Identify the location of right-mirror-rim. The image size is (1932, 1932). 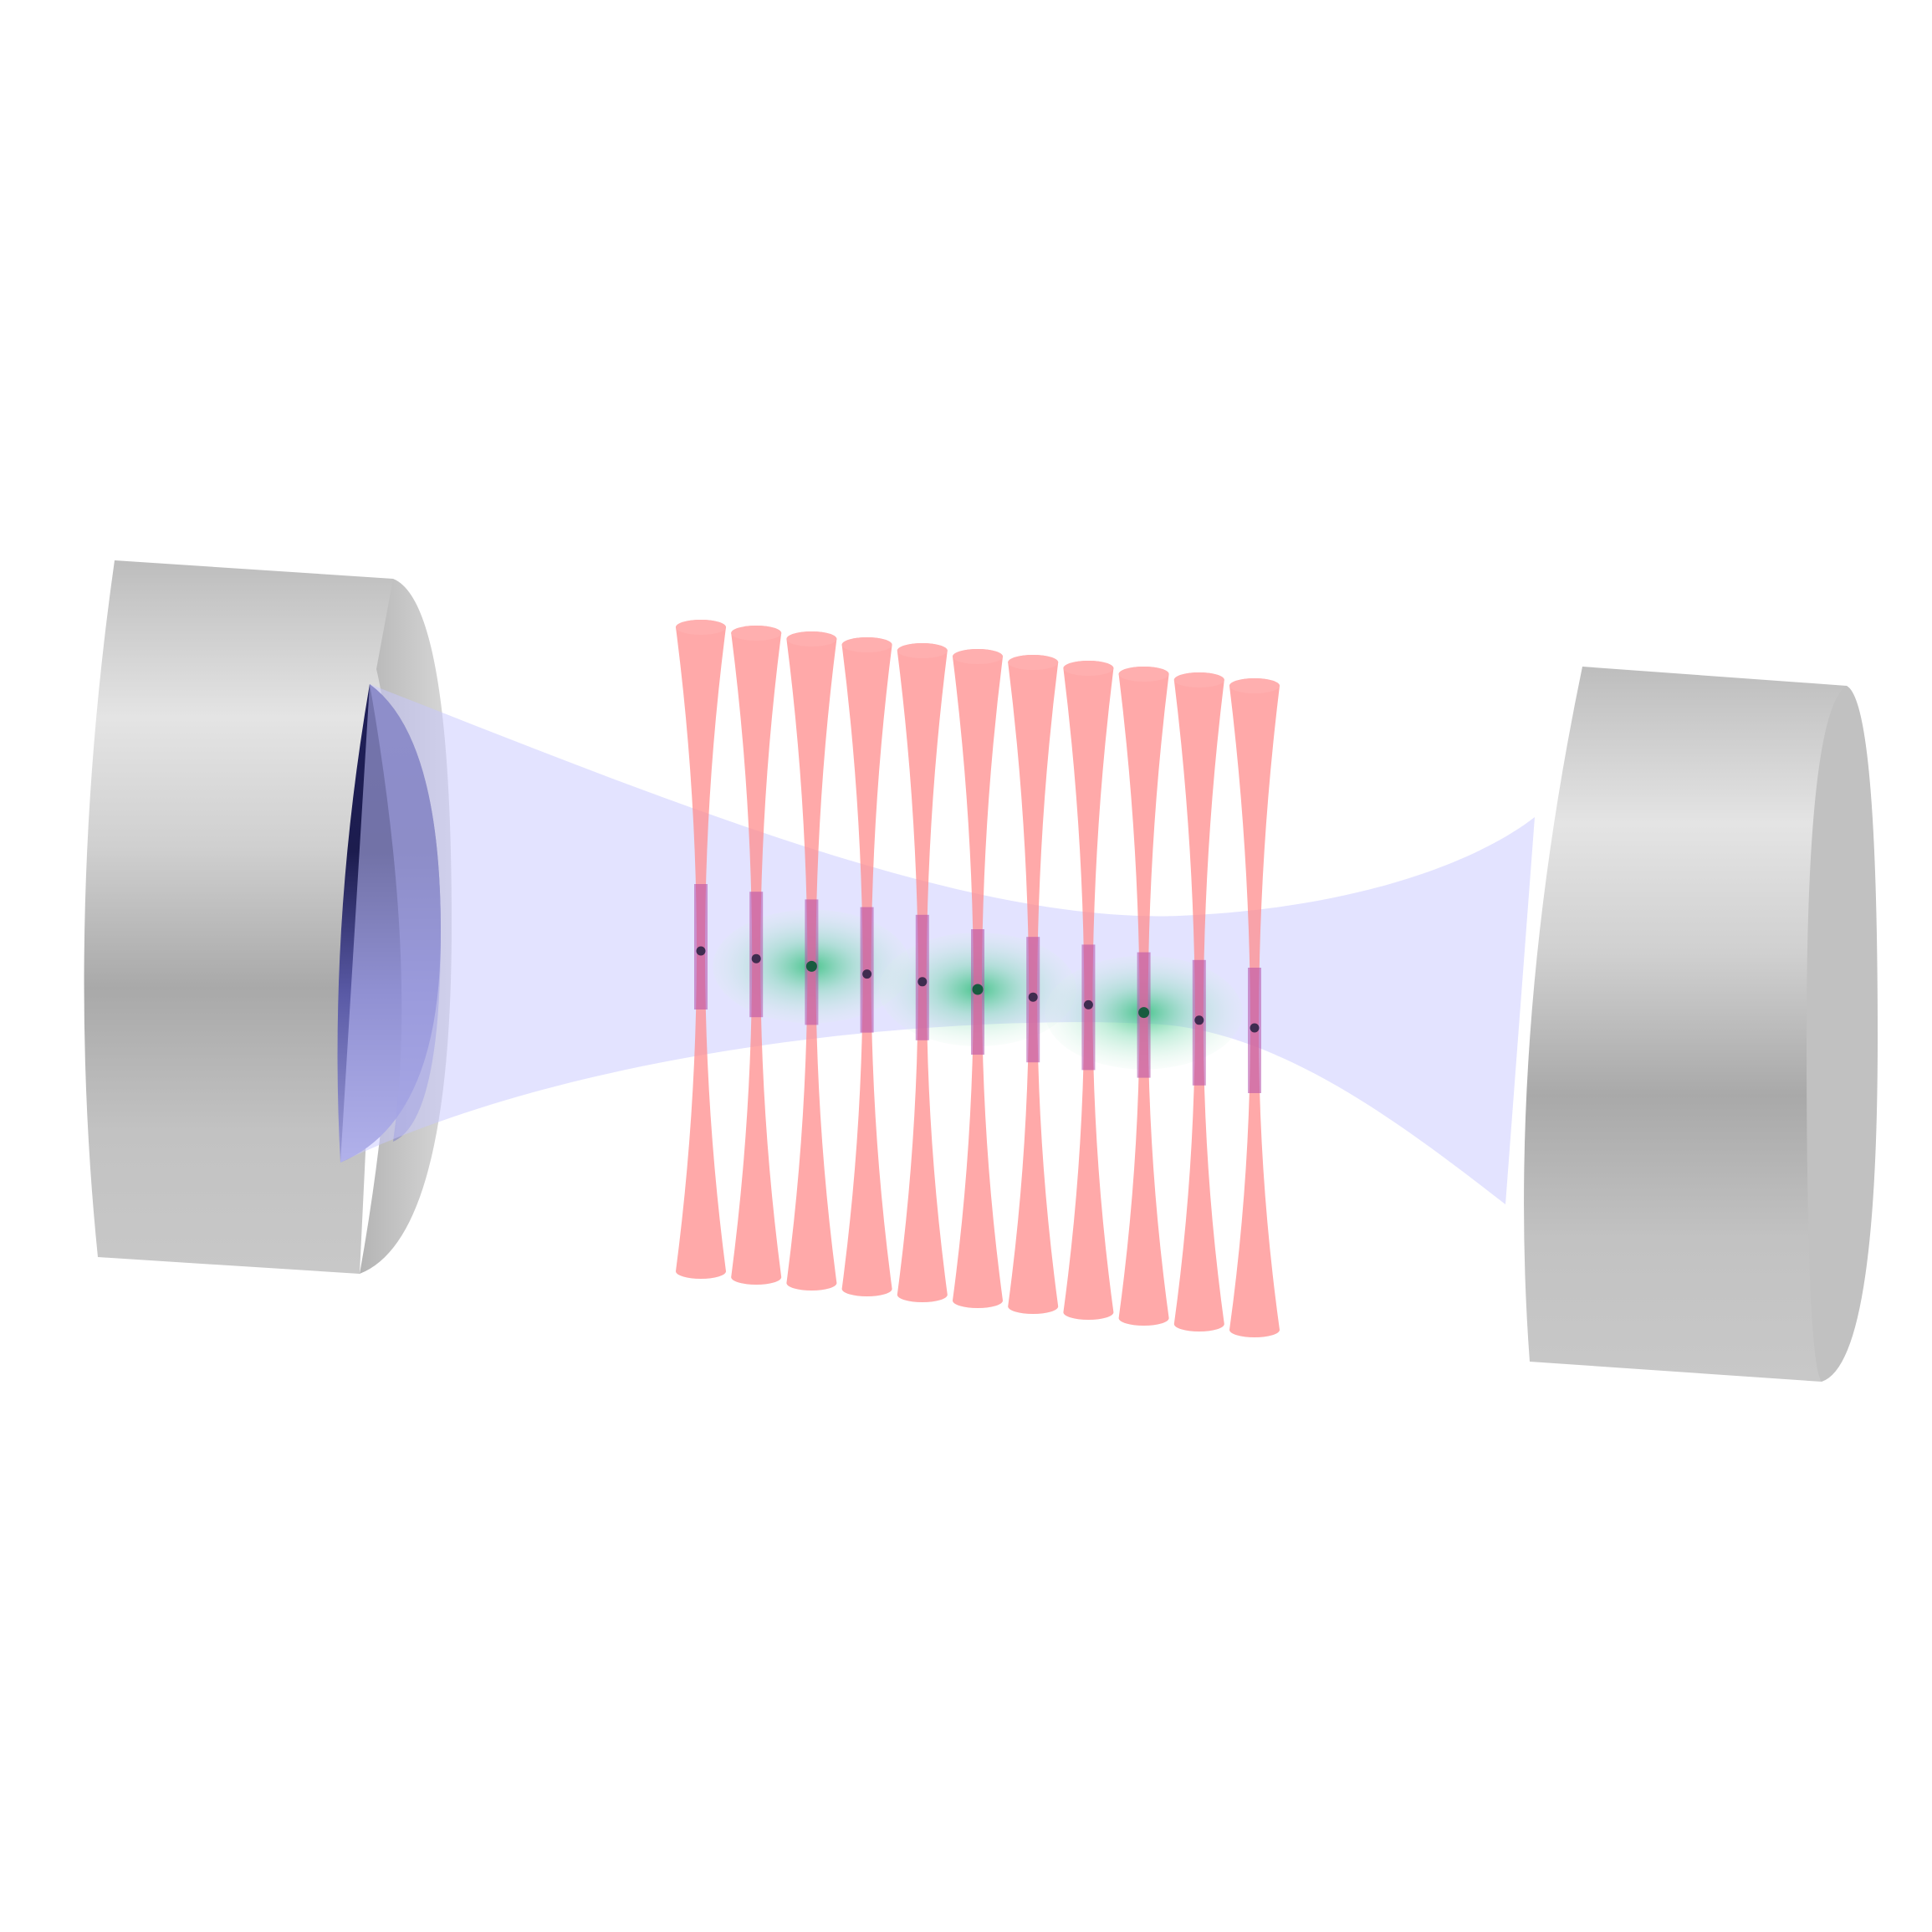
(1842, 1034).